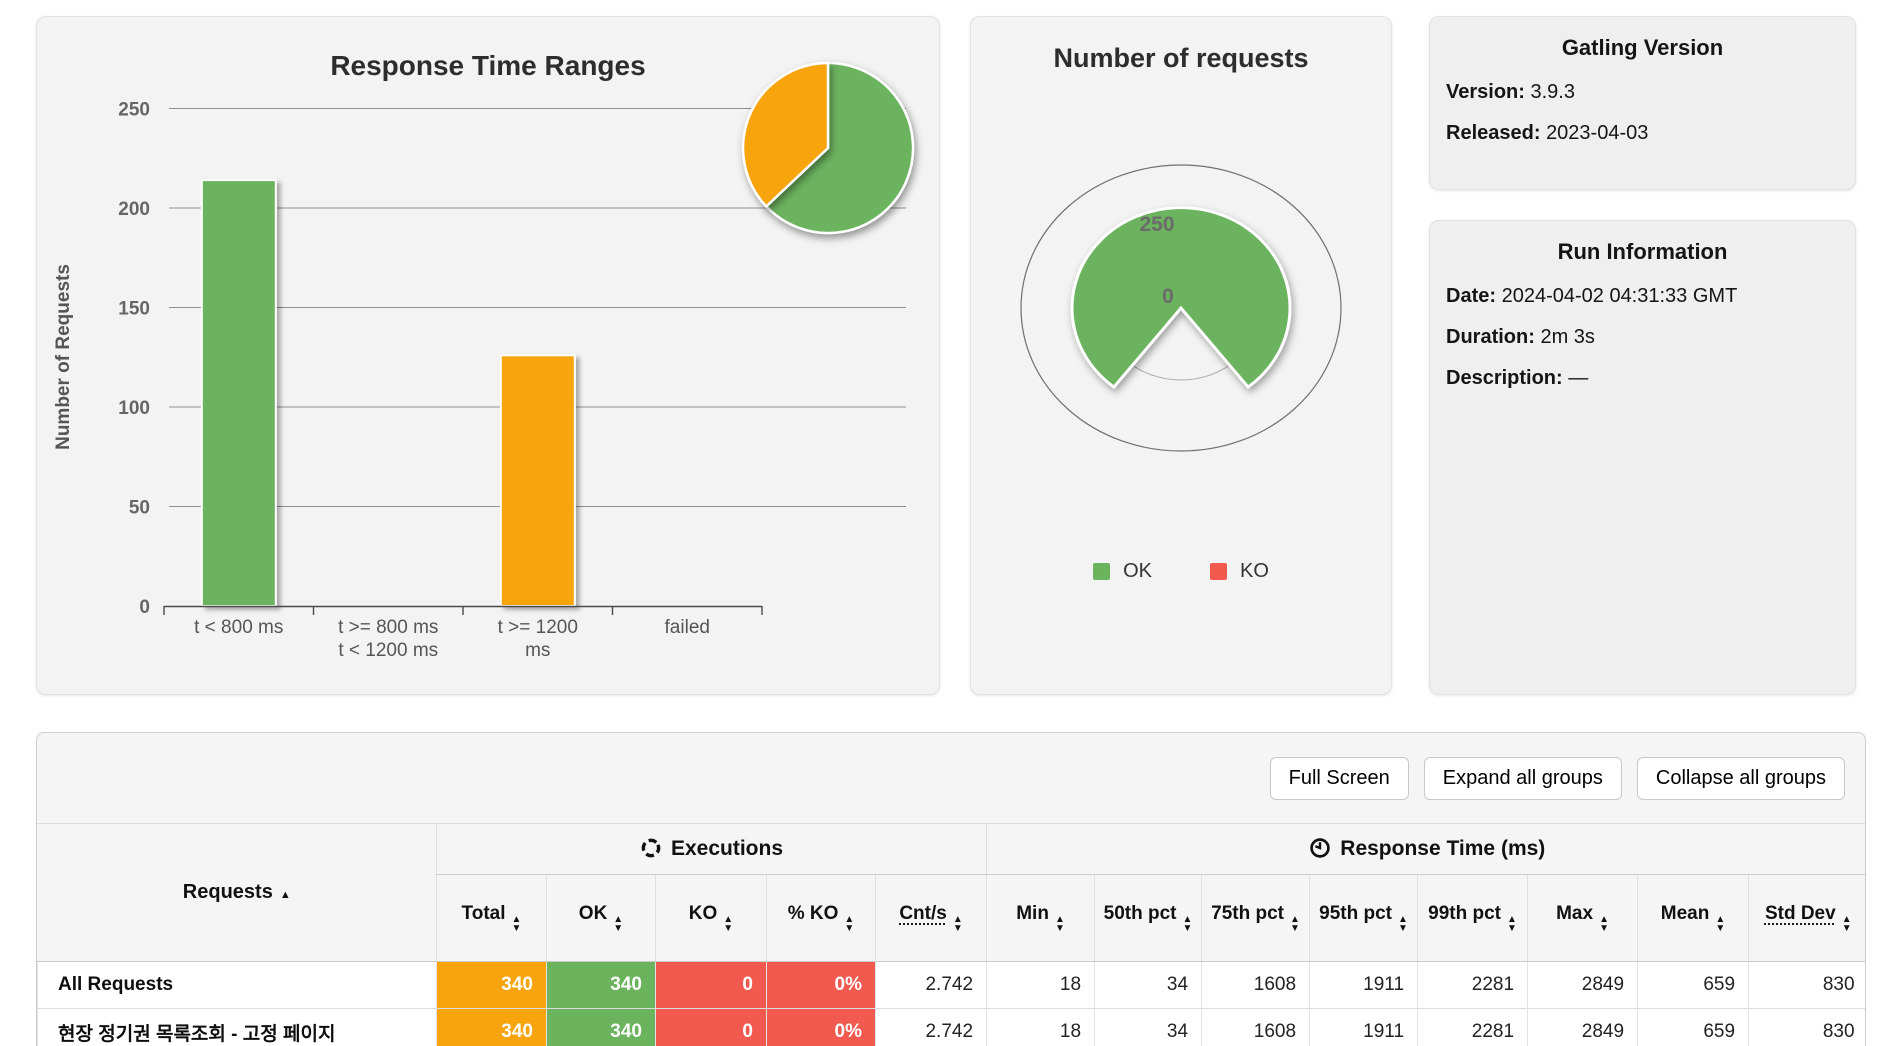  Describe the element at coordinates (821, 918) in the screenshot. I see `column-header--ko: % KO` at that location.